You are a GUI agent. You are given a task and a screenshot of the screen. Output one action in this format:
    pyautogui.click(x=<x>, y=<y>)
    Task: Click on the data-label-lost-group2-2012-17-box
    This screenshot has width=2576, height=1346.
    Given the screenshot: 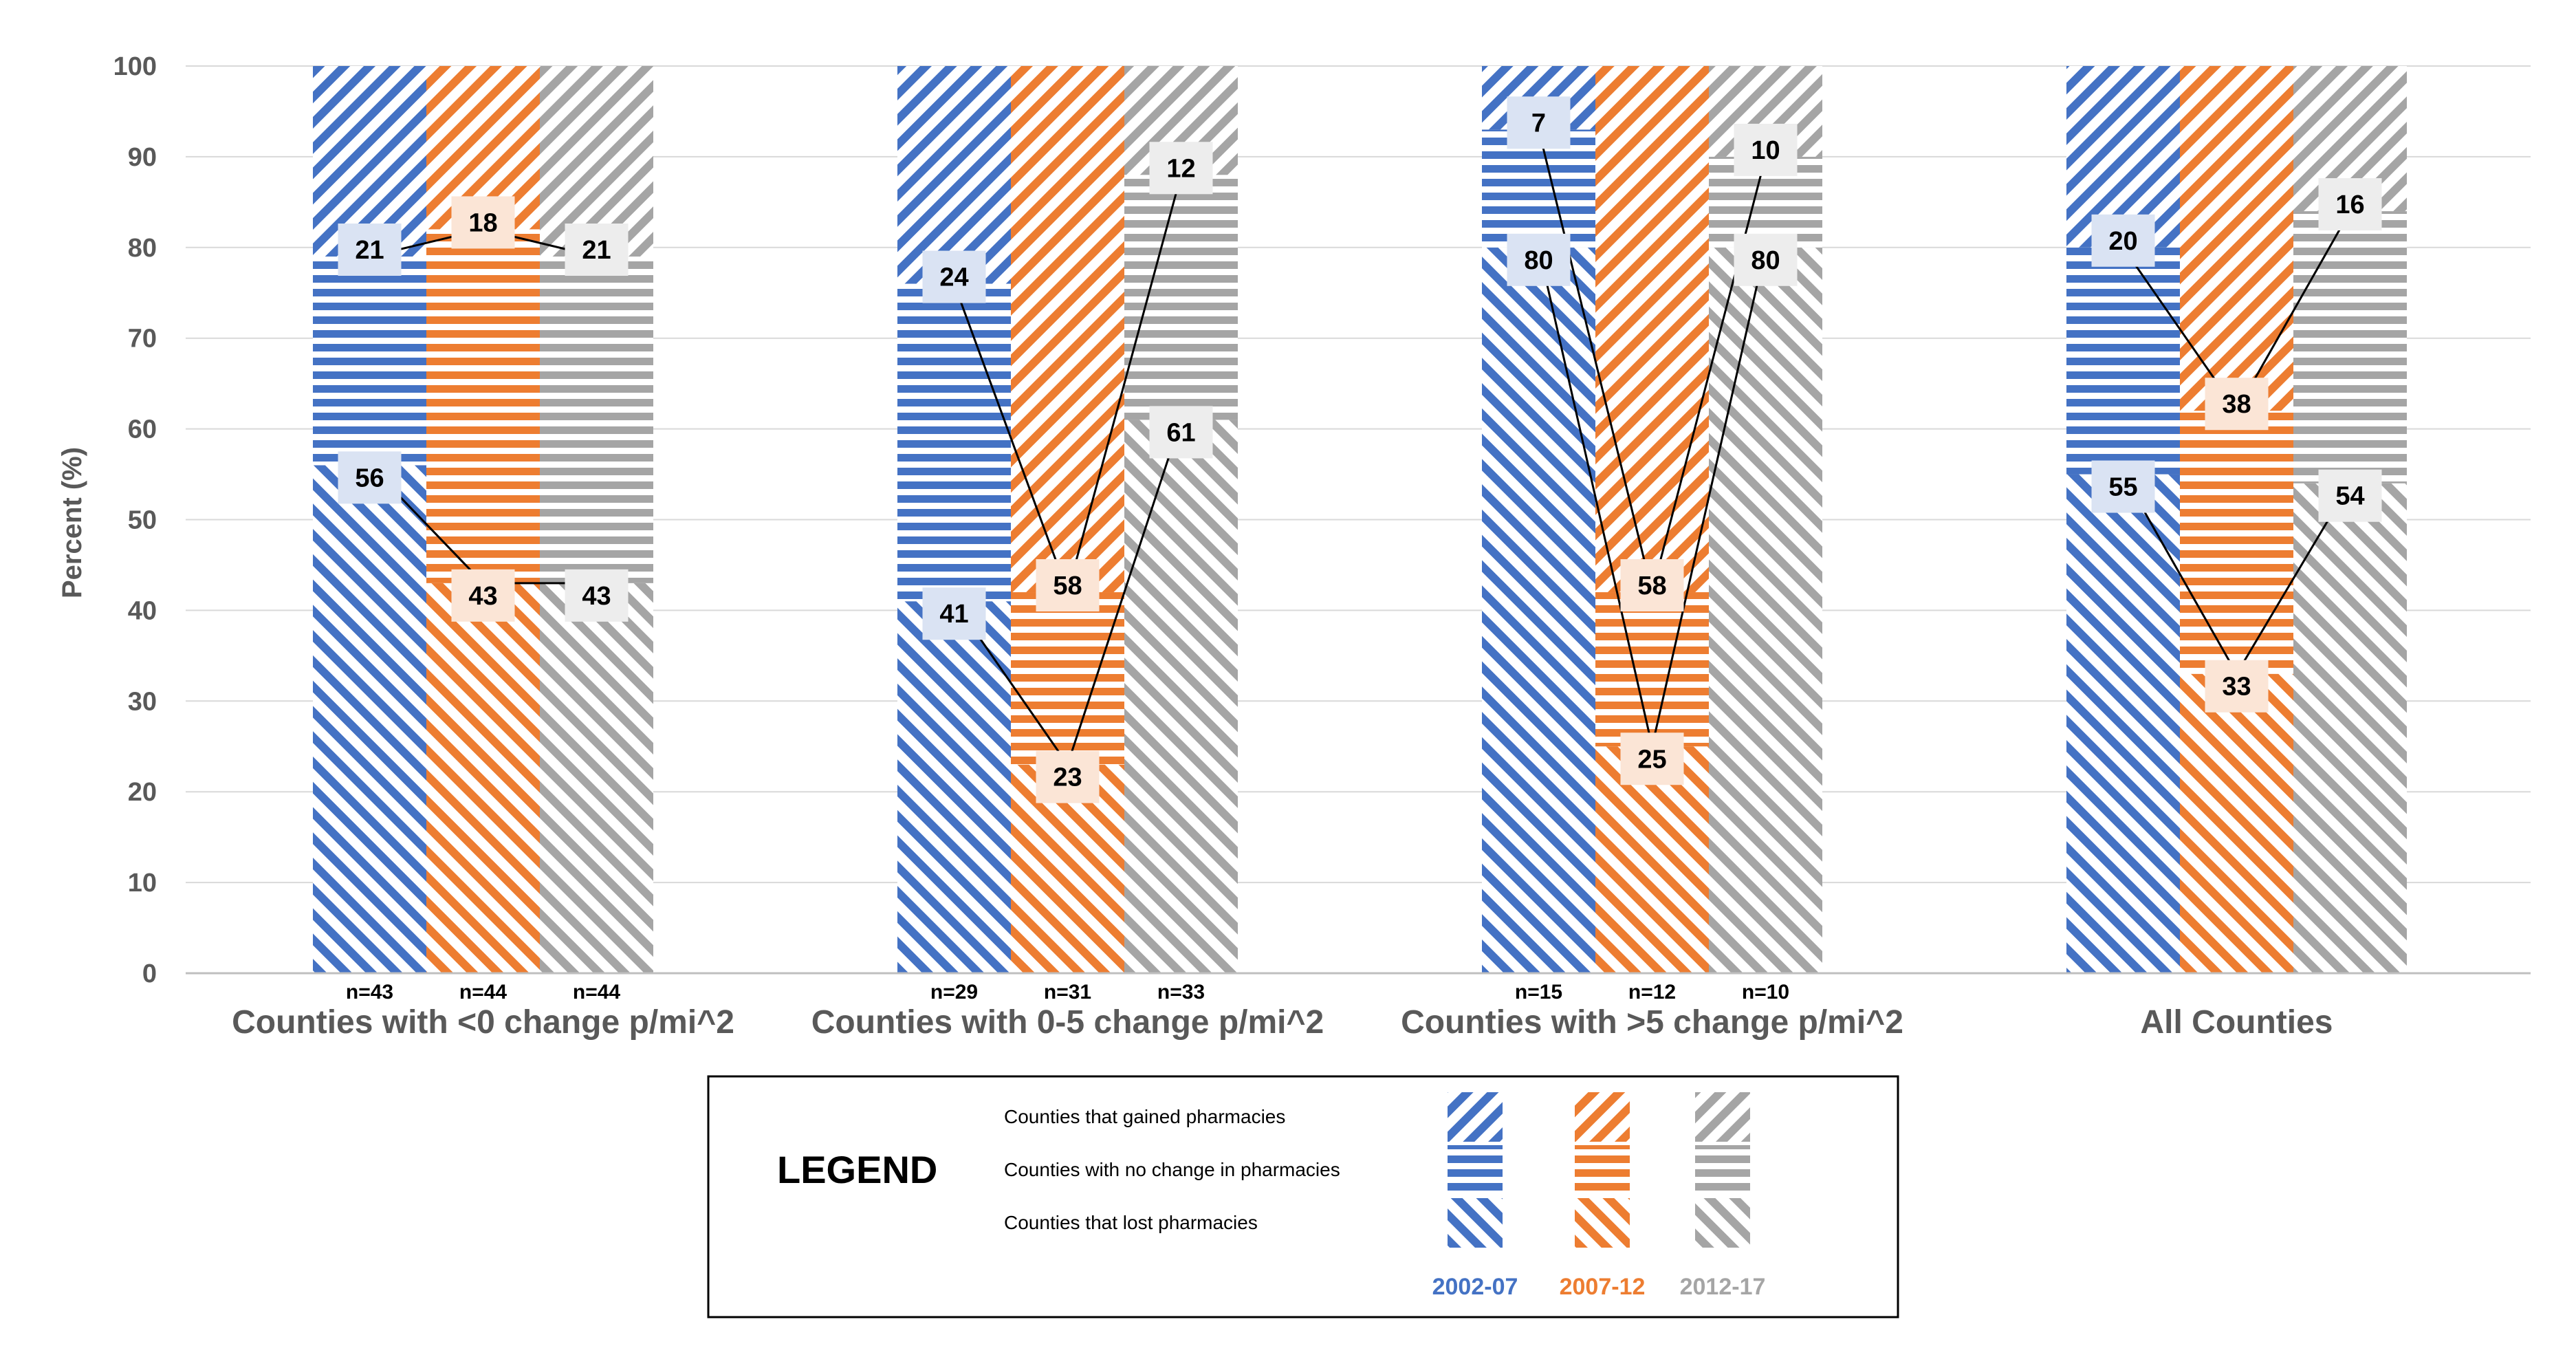 What is the action you would take?
    pyautogui.click(x=1181, y=432)
    